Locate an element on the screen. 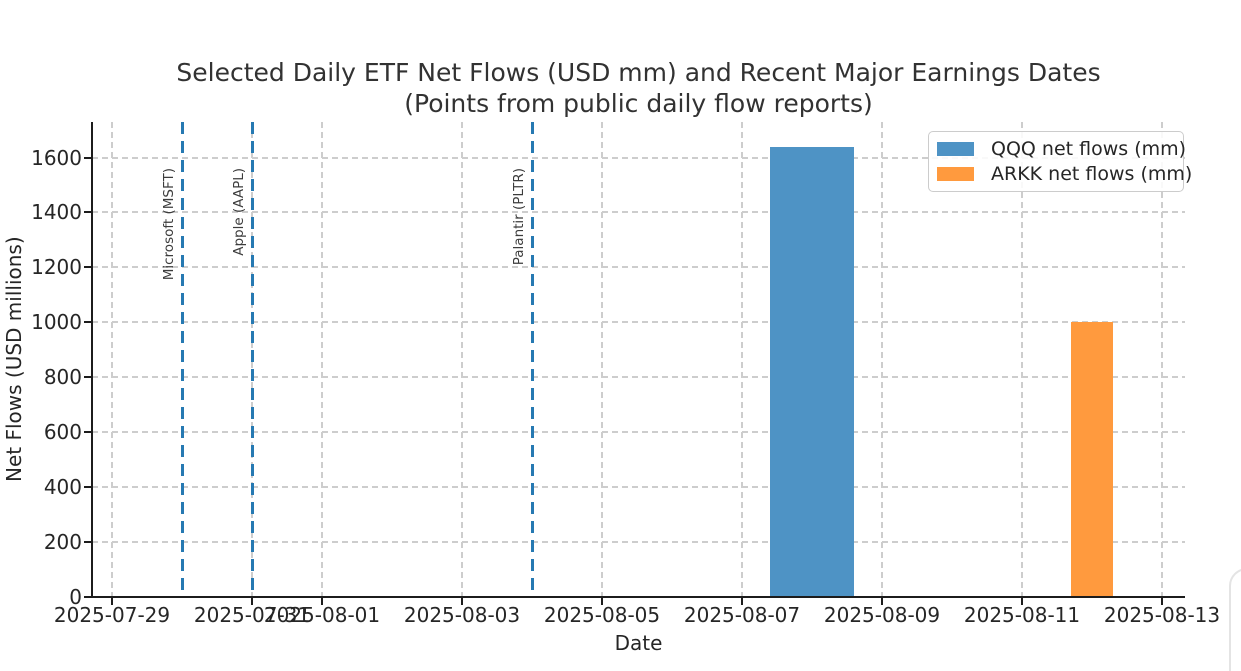 This screenshot has width=1241, height=671. earnings-event-label: Microsoft (MSFT) is located at coordinates (169, 224).